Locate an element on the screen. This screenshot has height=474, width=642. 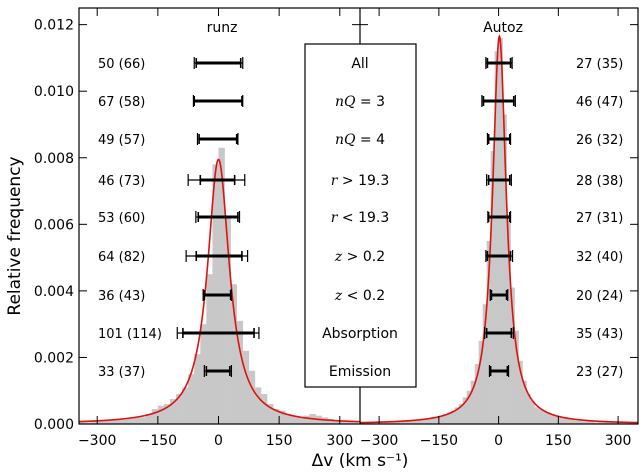
count-label-0-1: 67 (58) is located at coordinates (121, 102).